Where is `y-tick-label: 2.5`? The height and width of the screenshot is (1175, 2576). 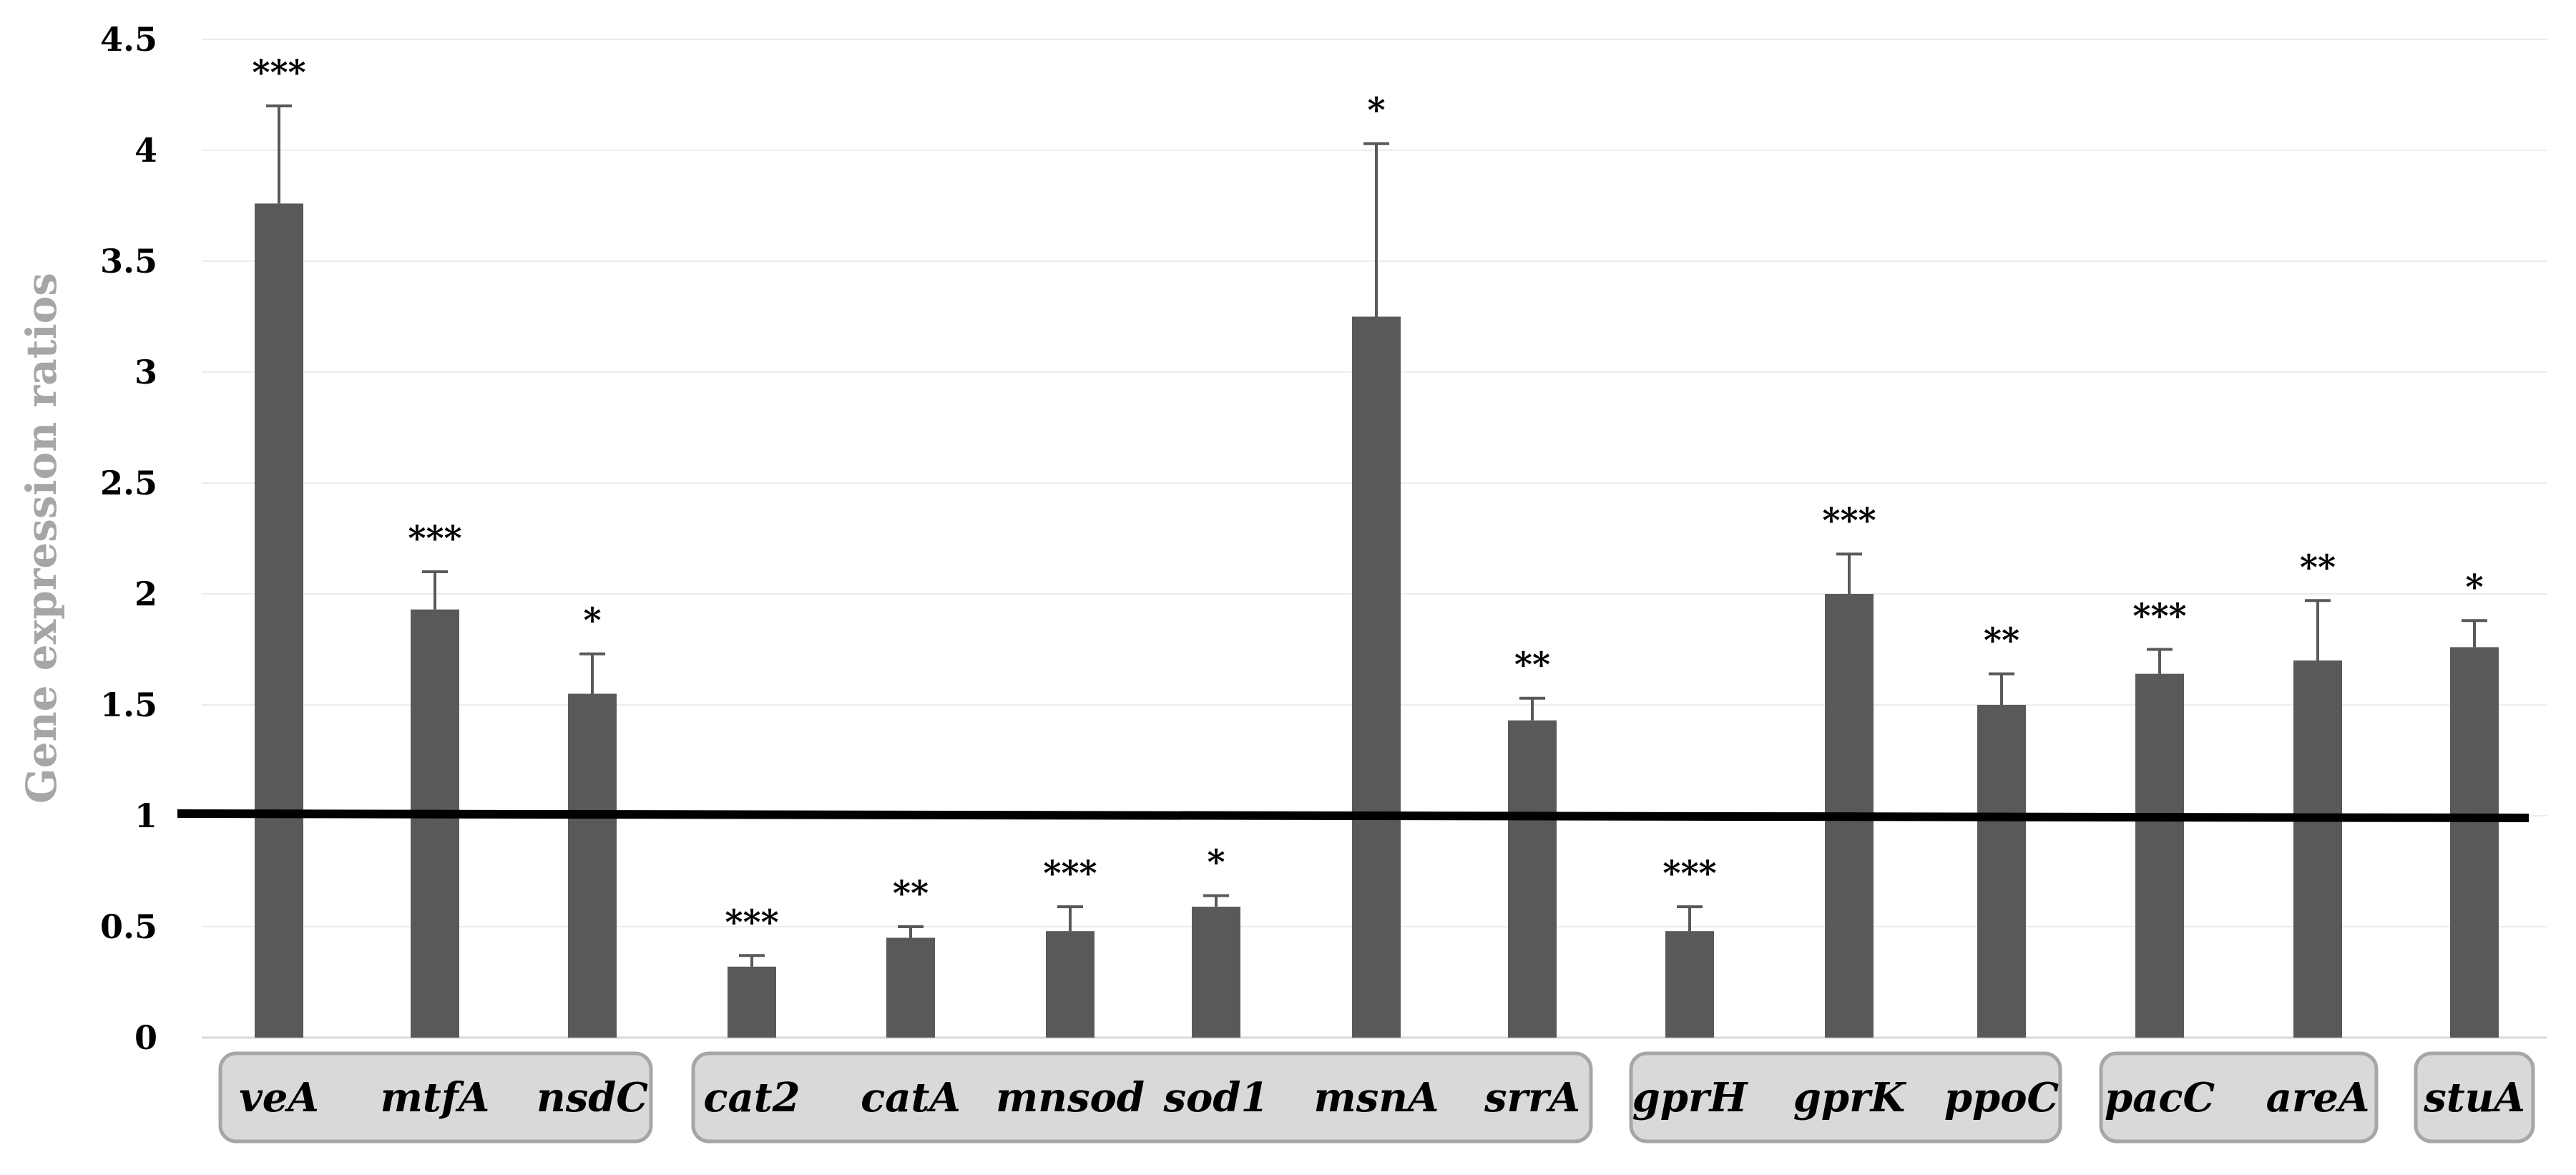 y-tick-label: 2.5 is located at coordinates (128, 483).